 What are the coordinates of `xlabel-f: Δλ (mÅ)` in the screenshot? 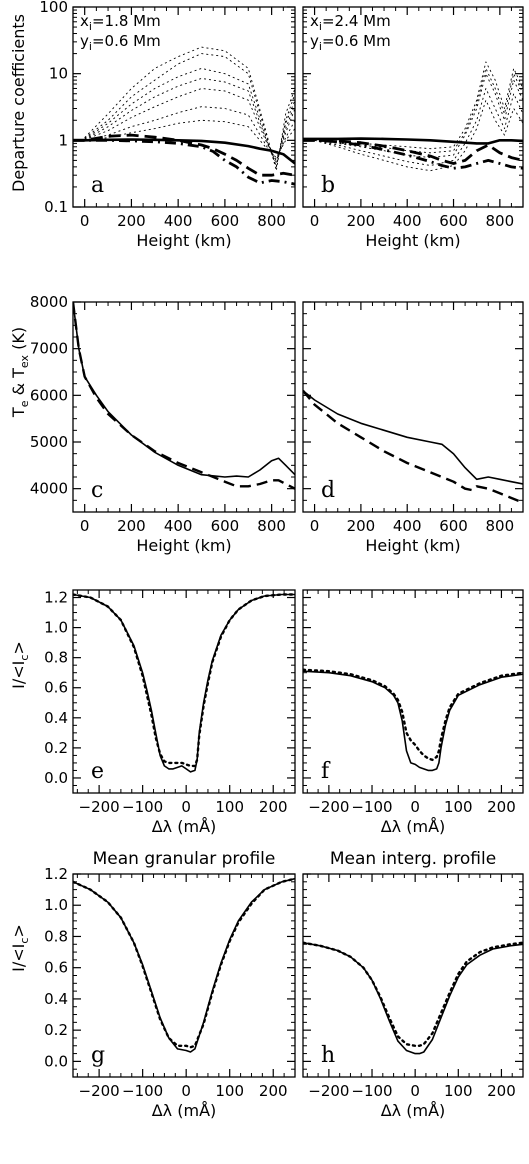 It's located at (413, 826).